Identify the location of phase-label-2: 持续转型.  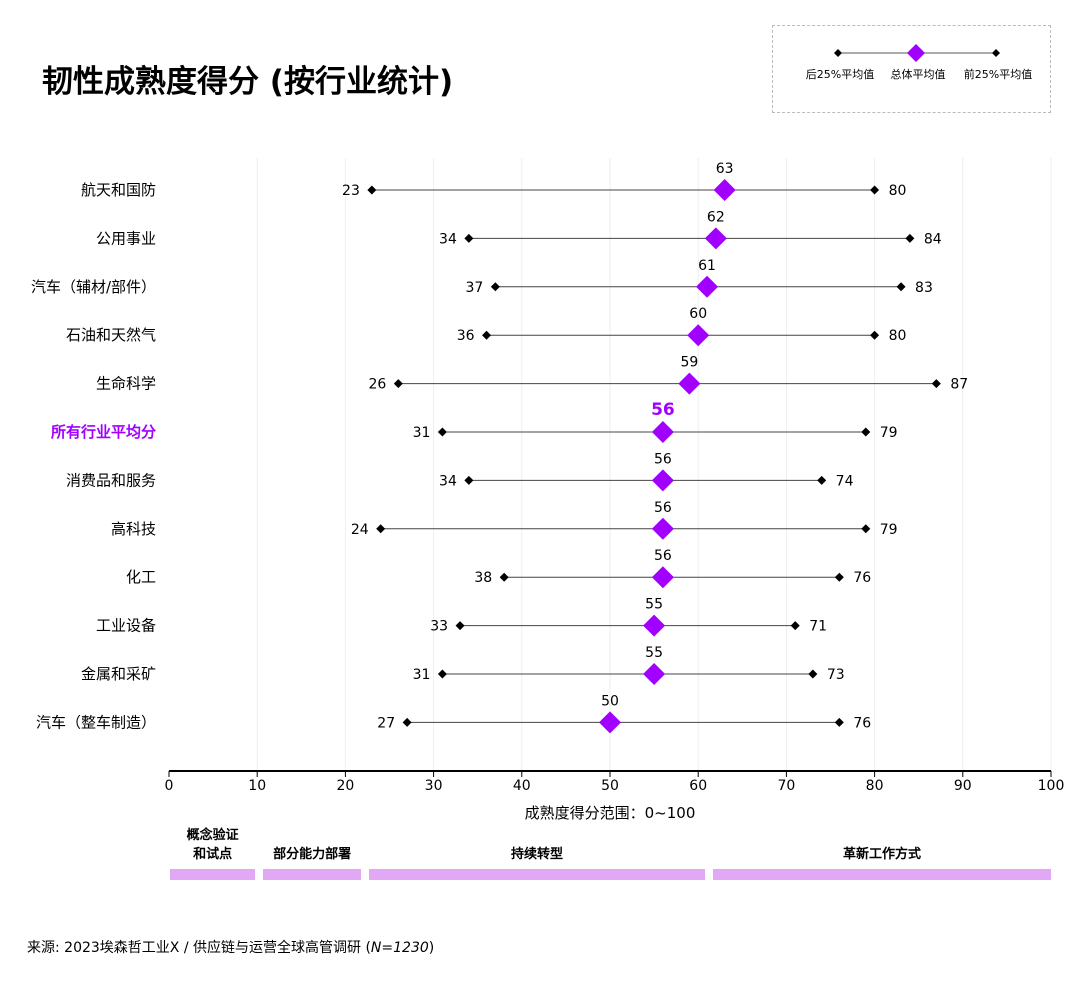
(537, 854).